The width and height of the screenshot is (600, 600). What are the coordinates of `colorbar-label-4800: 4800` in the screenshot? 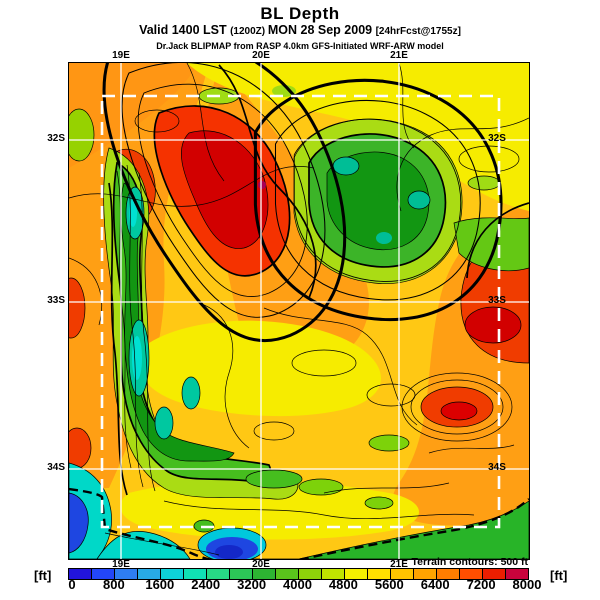 It's located at (343, 584).